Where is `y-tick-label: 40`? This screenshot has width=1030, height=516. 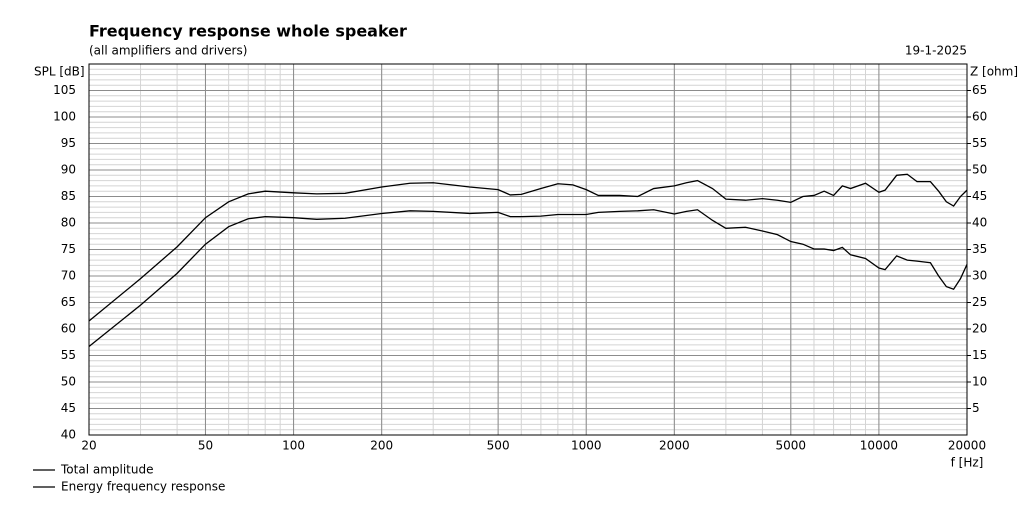 y-tick-label: 40 is located at coordinates (68, 435).